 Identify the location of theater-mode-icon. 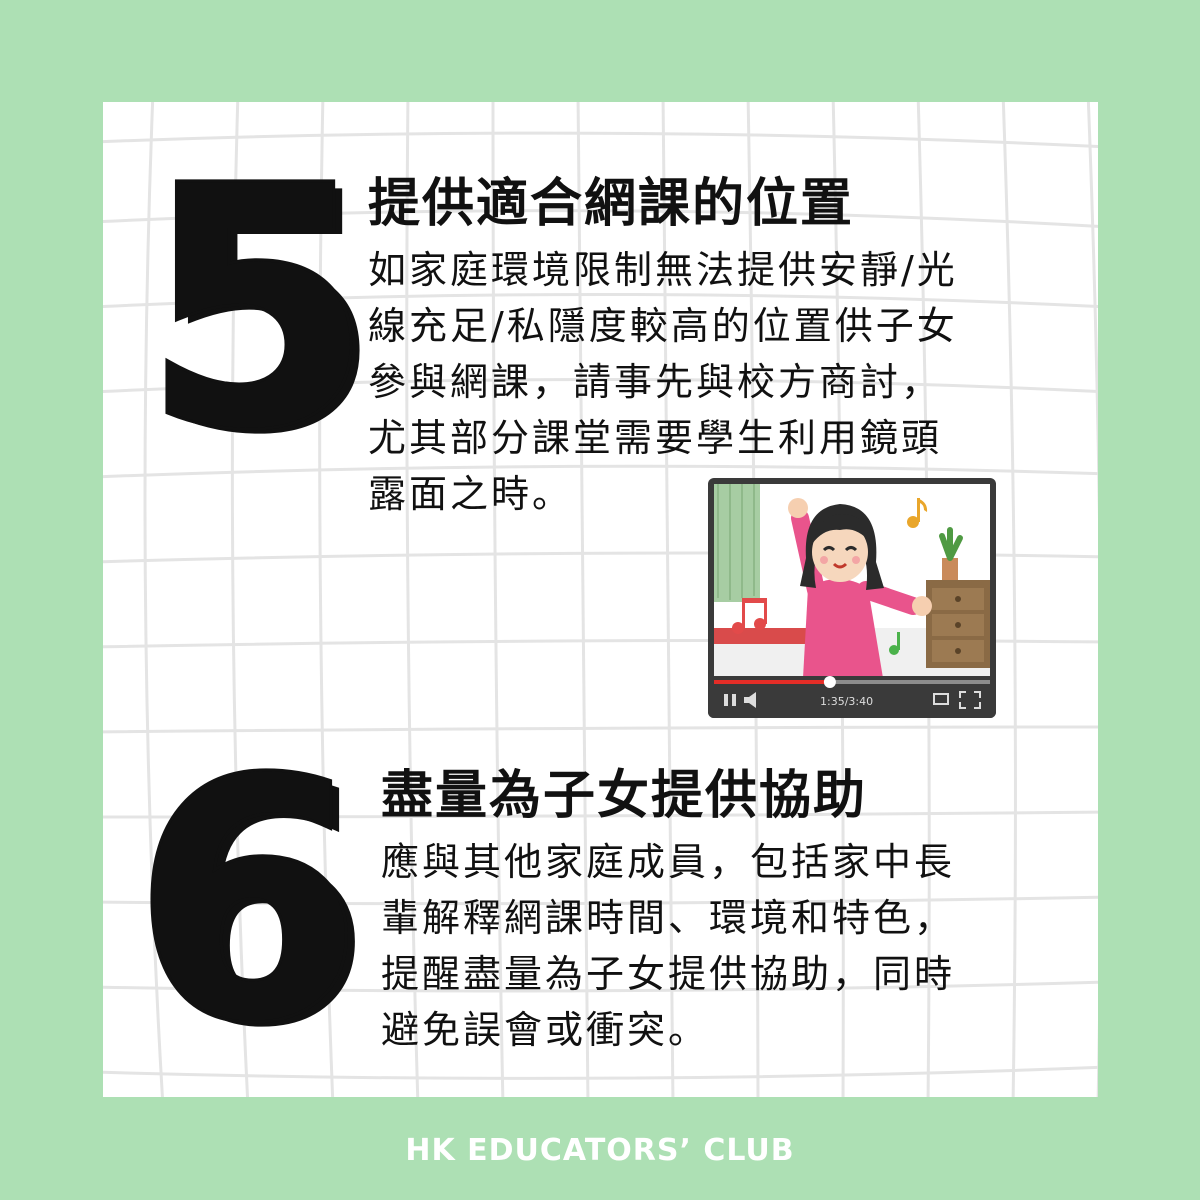
(941, 699).